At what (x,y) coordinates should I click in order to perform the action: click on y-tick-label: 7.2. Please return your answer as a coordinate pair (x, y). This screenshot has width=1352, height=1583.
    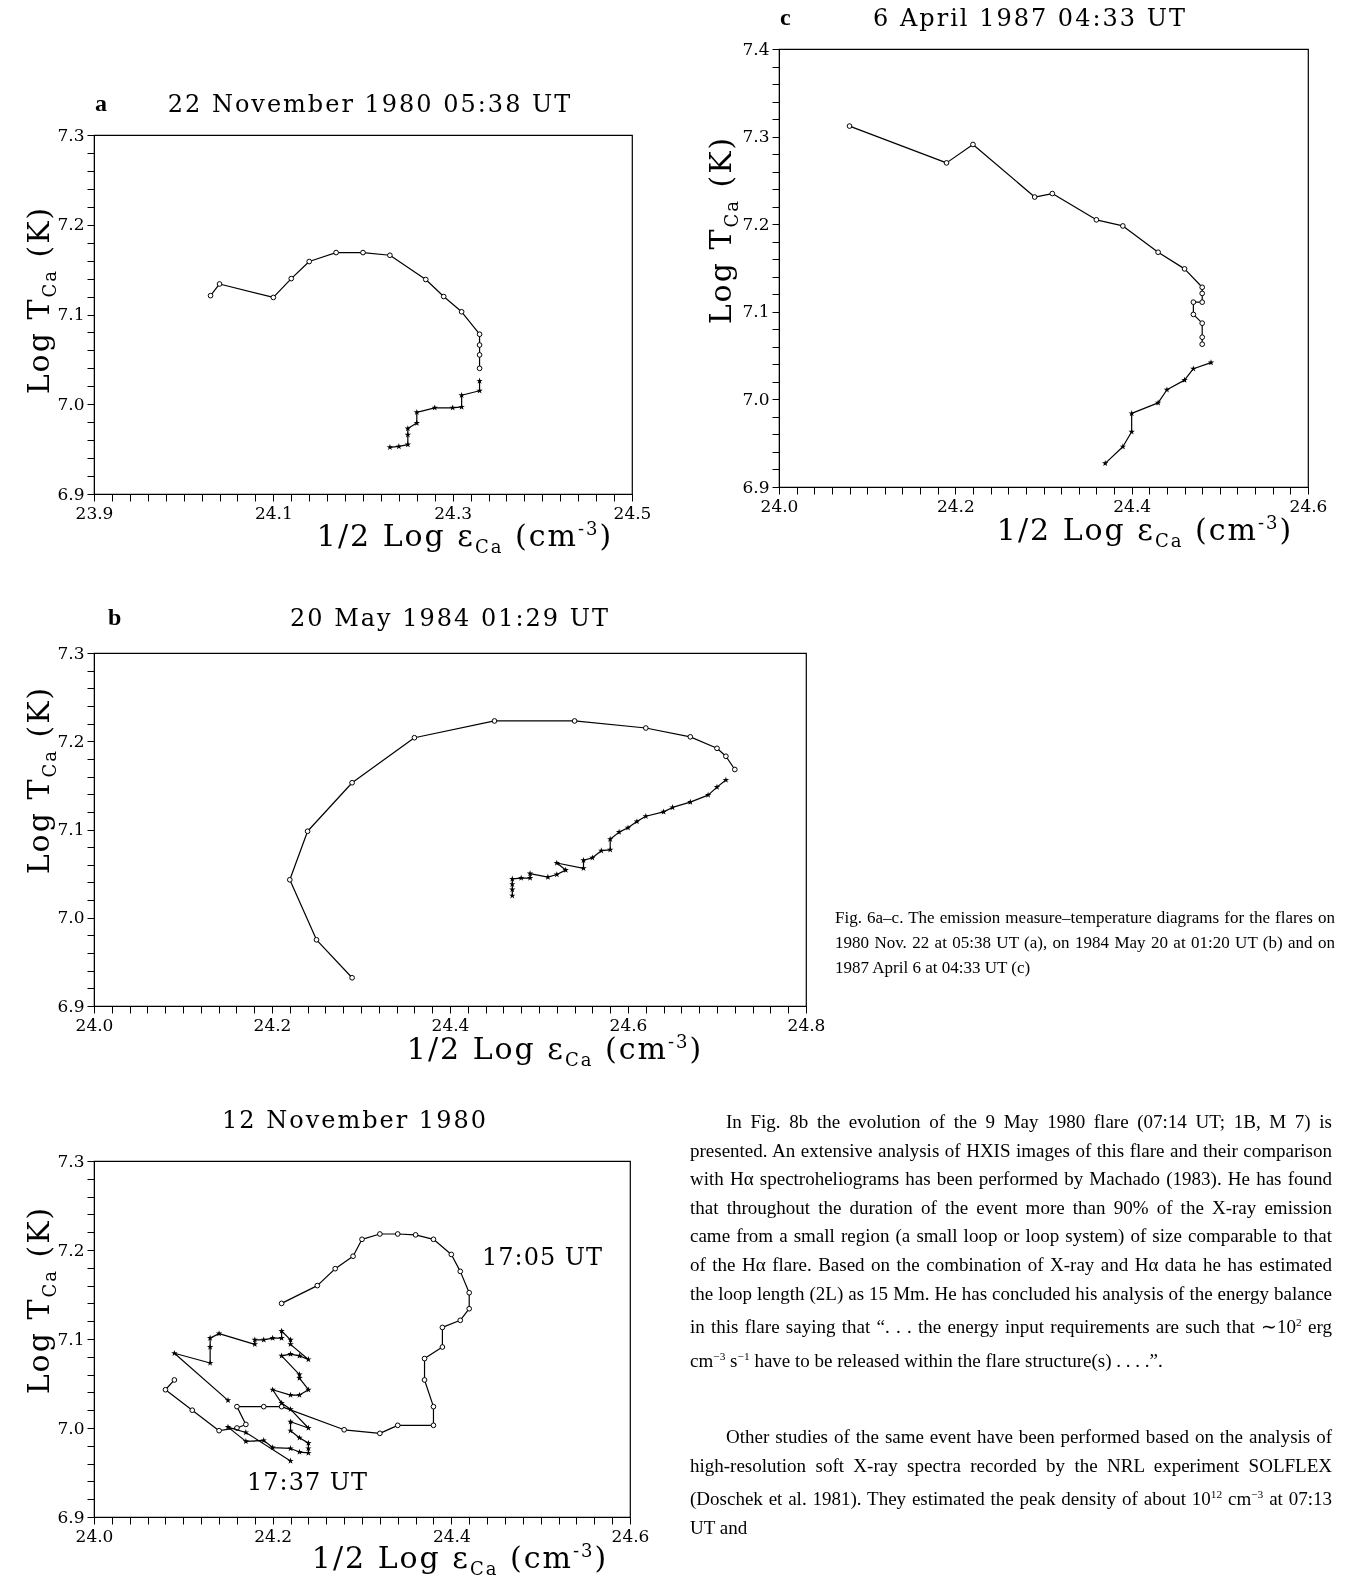
    Looking at the image, I should click on (71, 224).